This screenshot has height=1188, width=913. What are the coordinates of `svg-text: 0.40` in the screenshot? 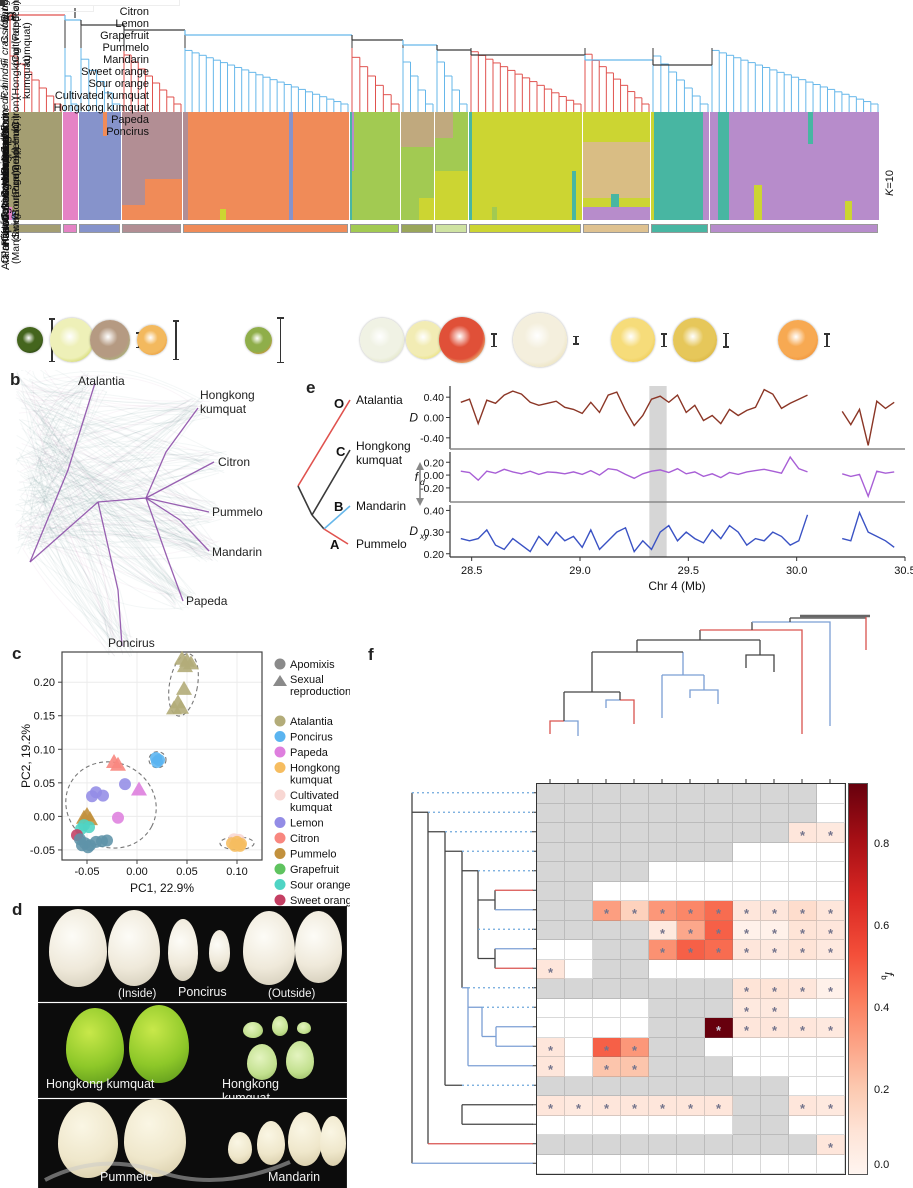 It's located at (434, 398).